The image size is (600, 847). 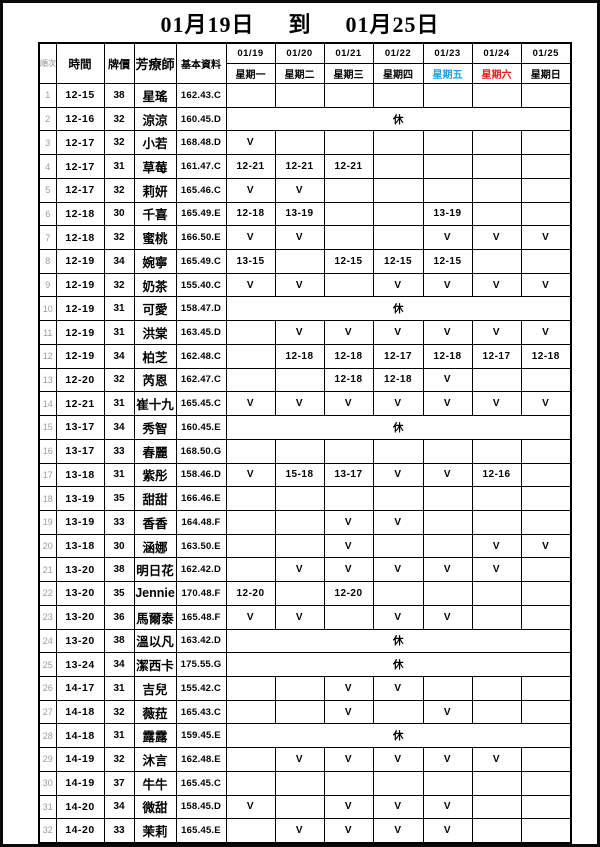 I want to click on table-row: 6 12-18 30 千喜 165.49.E 12-18 13-19 13-19, so click(x=305, y=214).